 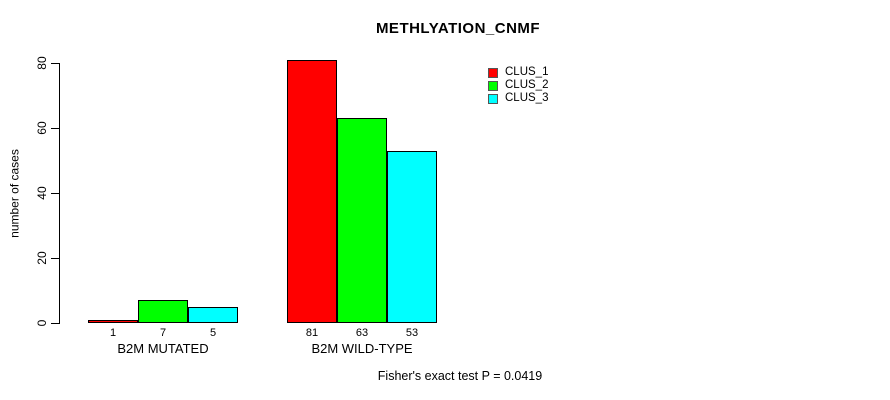 I want to click on legend-item-label: CLUS_2, so click(x=527, y=85).